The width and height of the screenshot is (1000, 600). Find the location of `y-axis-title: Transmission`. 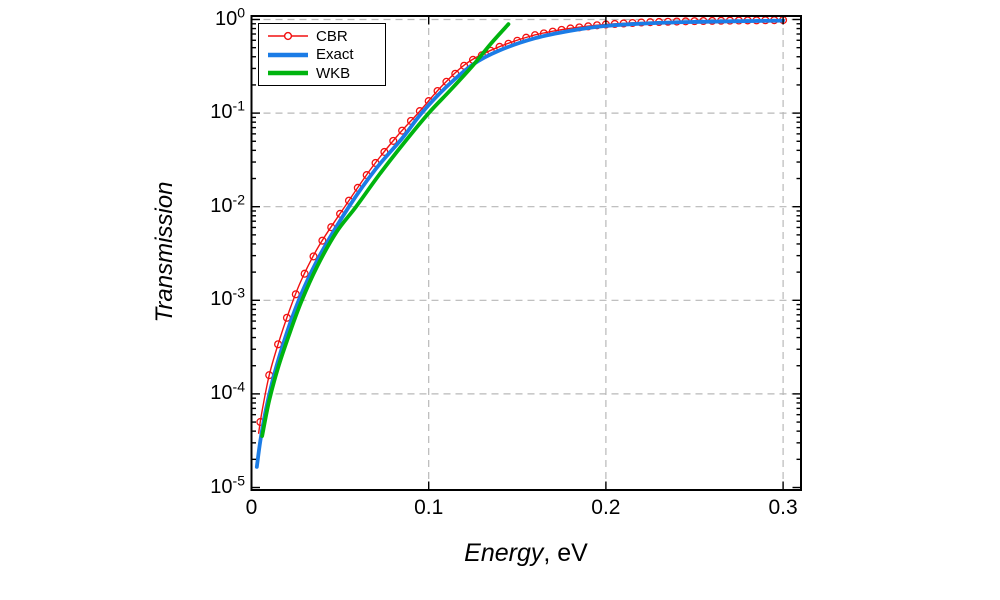

y-axis-title: Transmission is located at coordinates (164, 252).